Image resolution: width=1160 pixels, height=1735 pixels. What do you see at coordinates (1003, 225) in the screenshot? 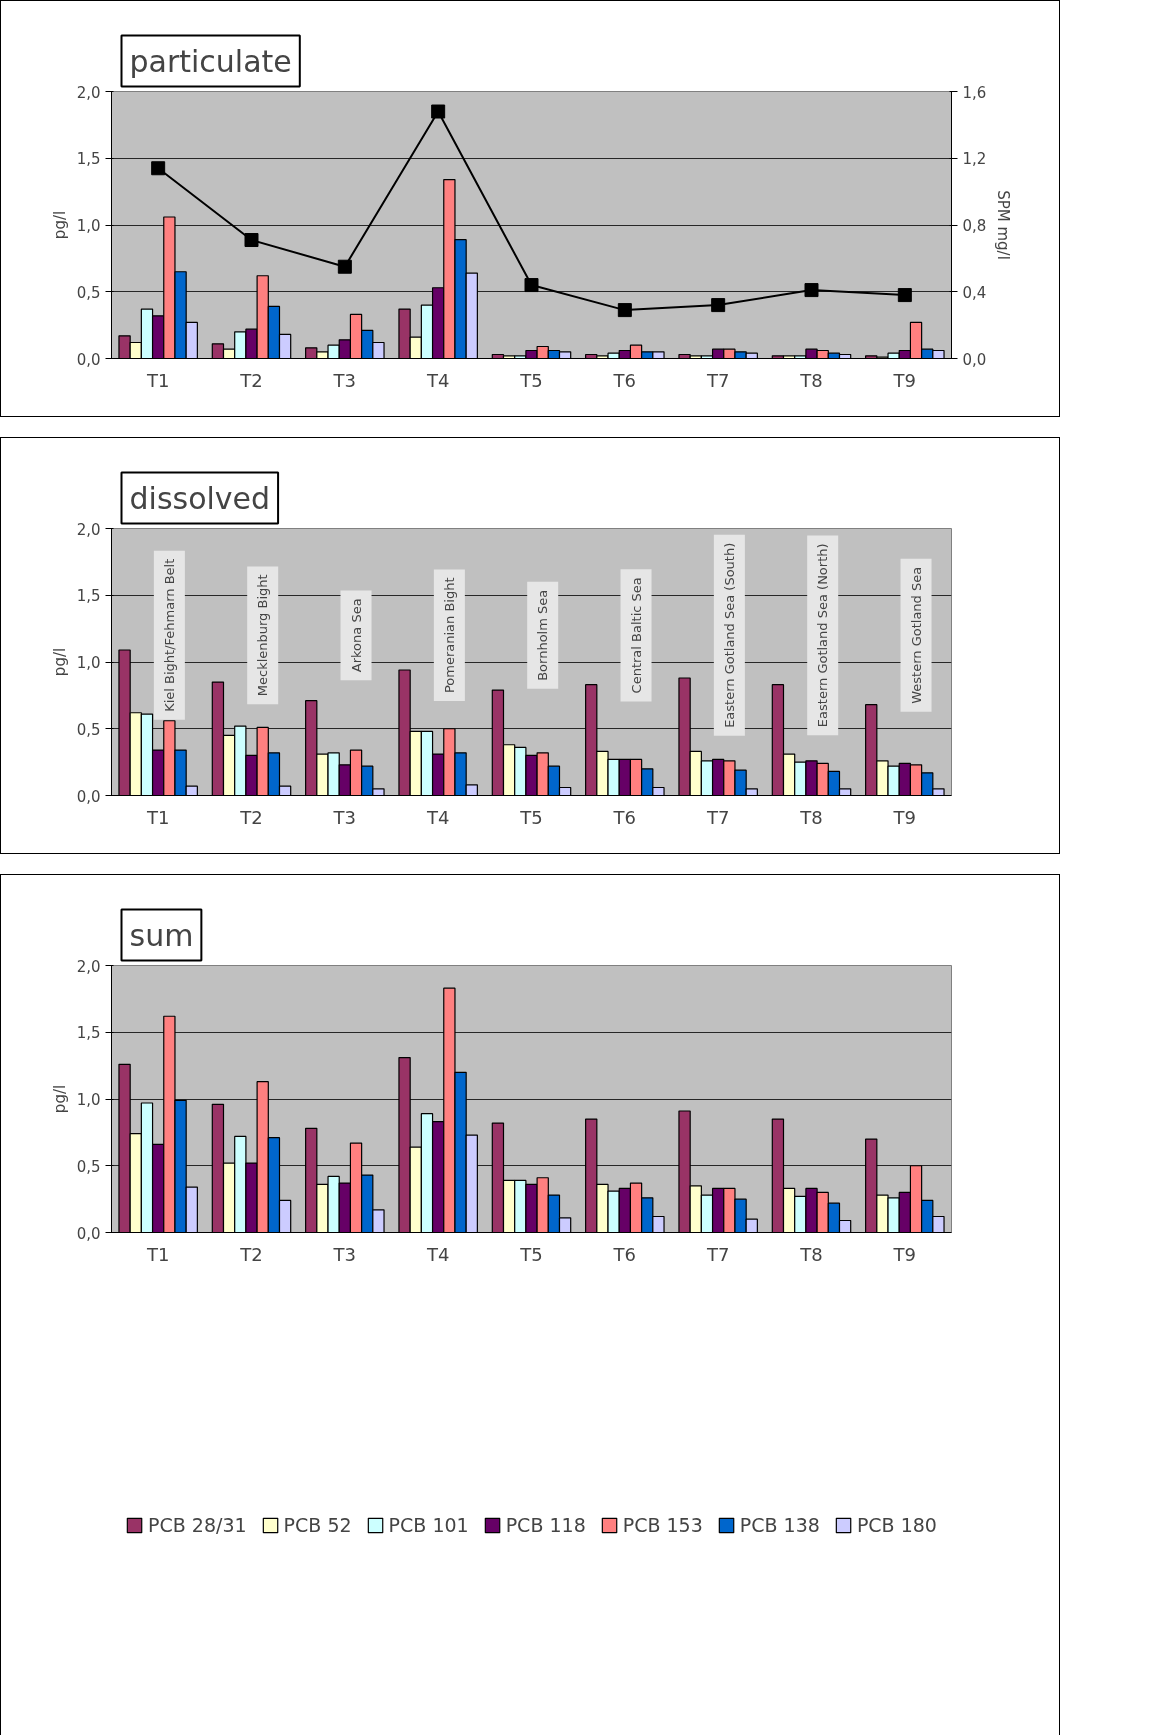
I see `y2-axis-title: SPM mg/l` at bounding box center [1003, 225].